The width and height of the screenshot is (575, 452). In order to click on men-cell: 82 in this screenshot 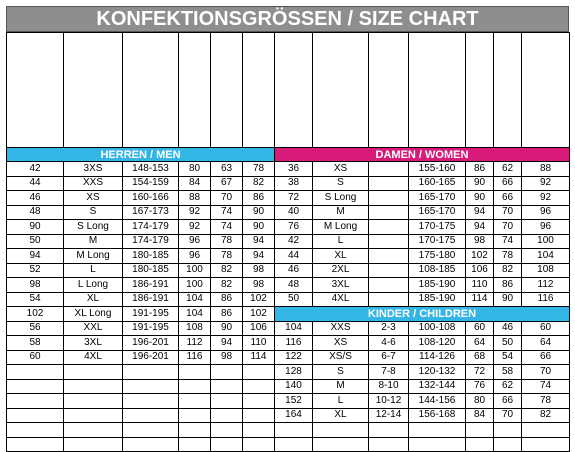, I will do `click(258, 183)`.